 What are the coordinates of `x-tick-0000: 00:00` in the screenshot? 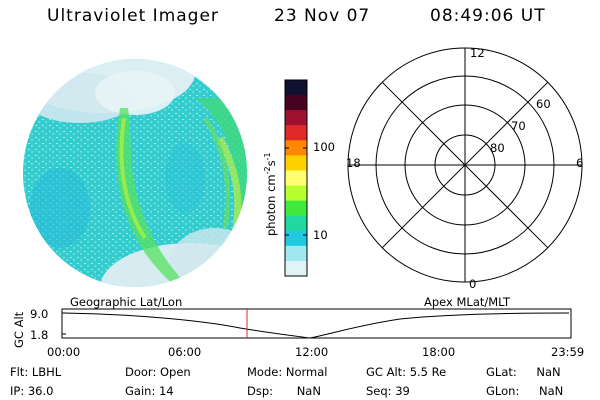 It's located at (64, 352).